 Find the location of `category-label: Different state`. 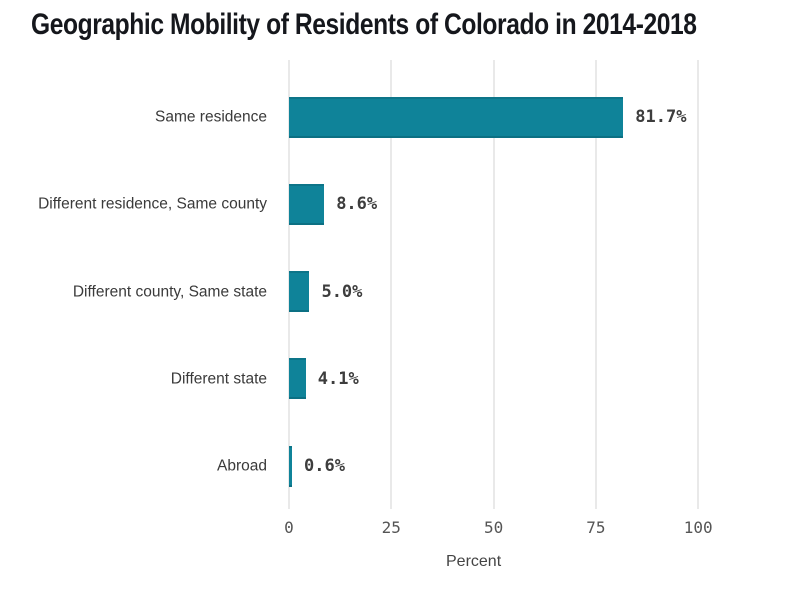

category-label: Different state is located at coordinates (218, 379).